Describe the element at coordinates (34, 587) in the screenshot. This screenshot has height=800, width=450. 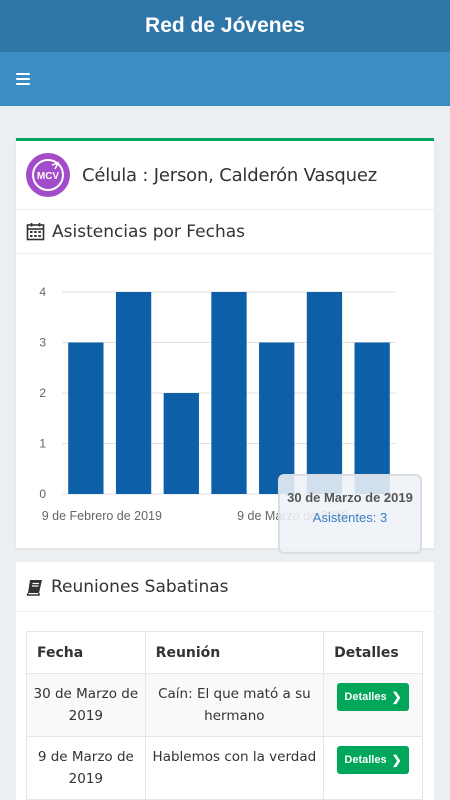
I see `book-icon` at that location.